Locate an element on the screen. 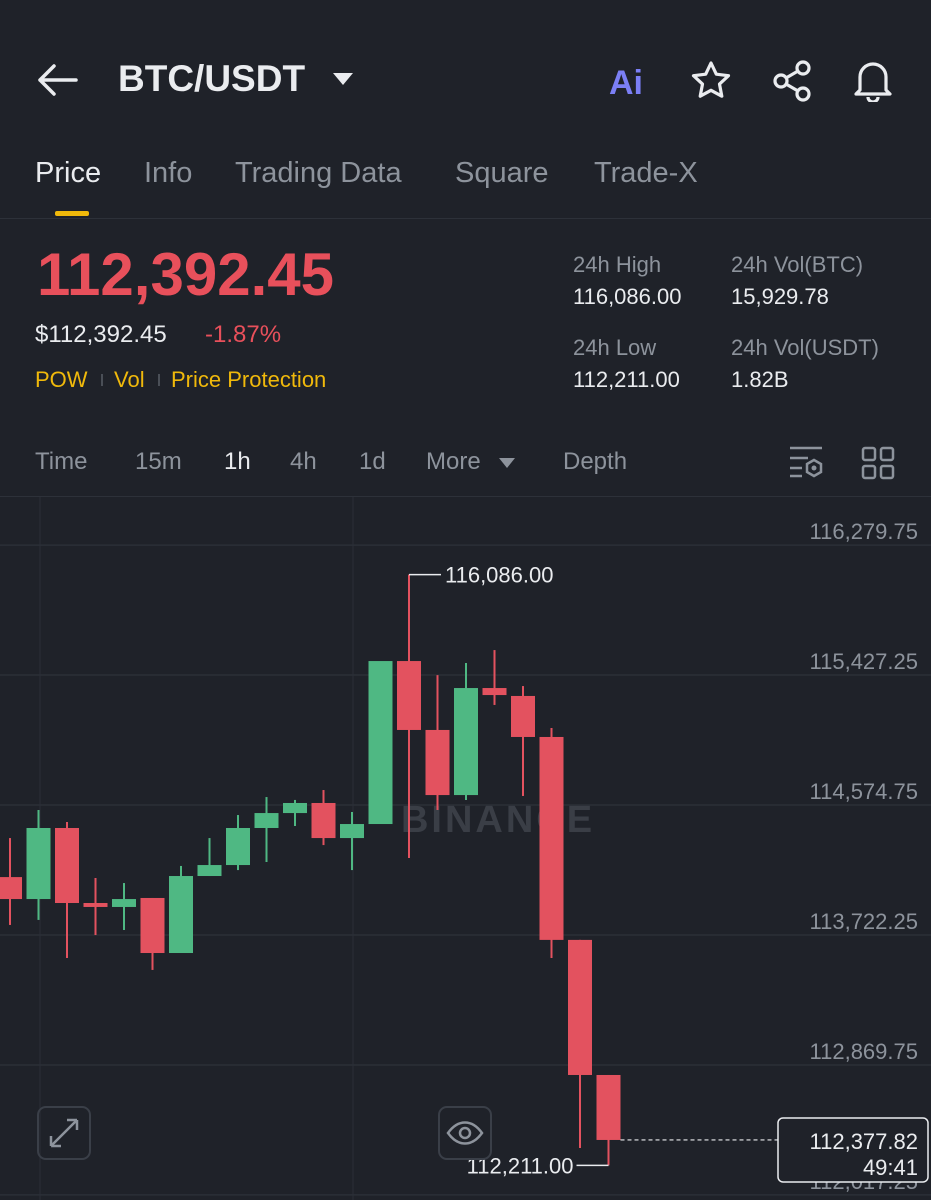  stat-value: 112,211.00 is located at coordinates (626, 379).